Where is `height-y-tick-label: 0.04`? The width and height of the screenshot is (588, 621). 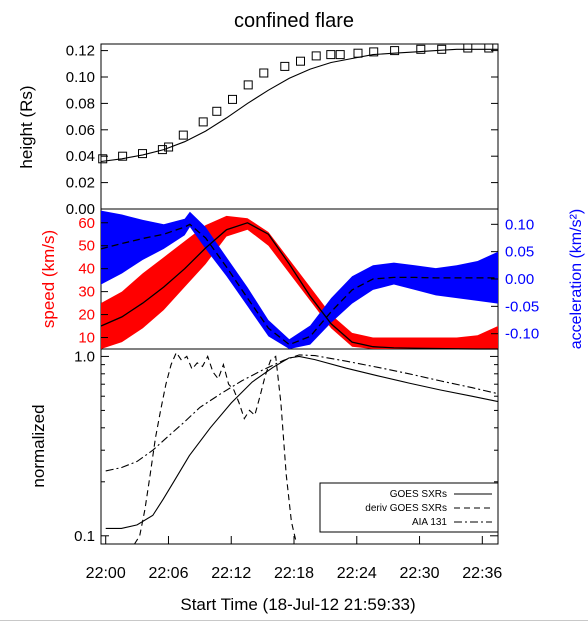 height-y-tick-label: 0.04 is located at coordinates (80, 156).